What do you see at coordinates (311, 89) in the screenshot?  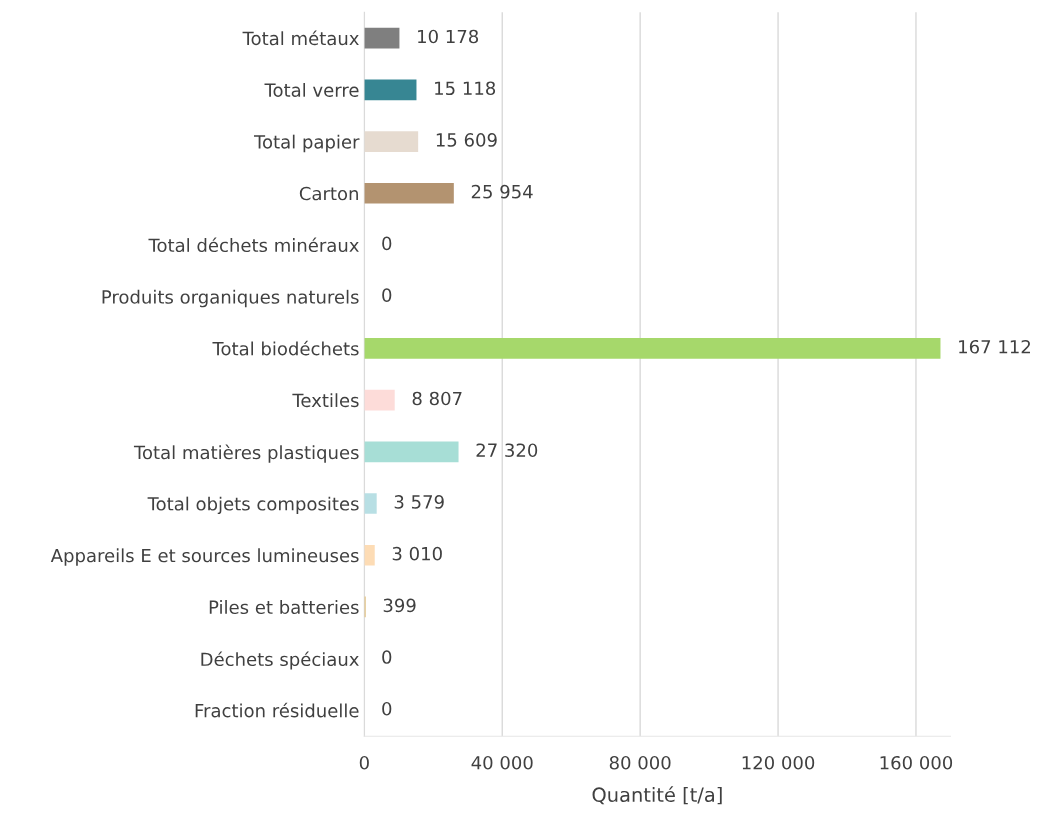 I see `y-tick-label: Total verre` at bounding box center [311, 89].